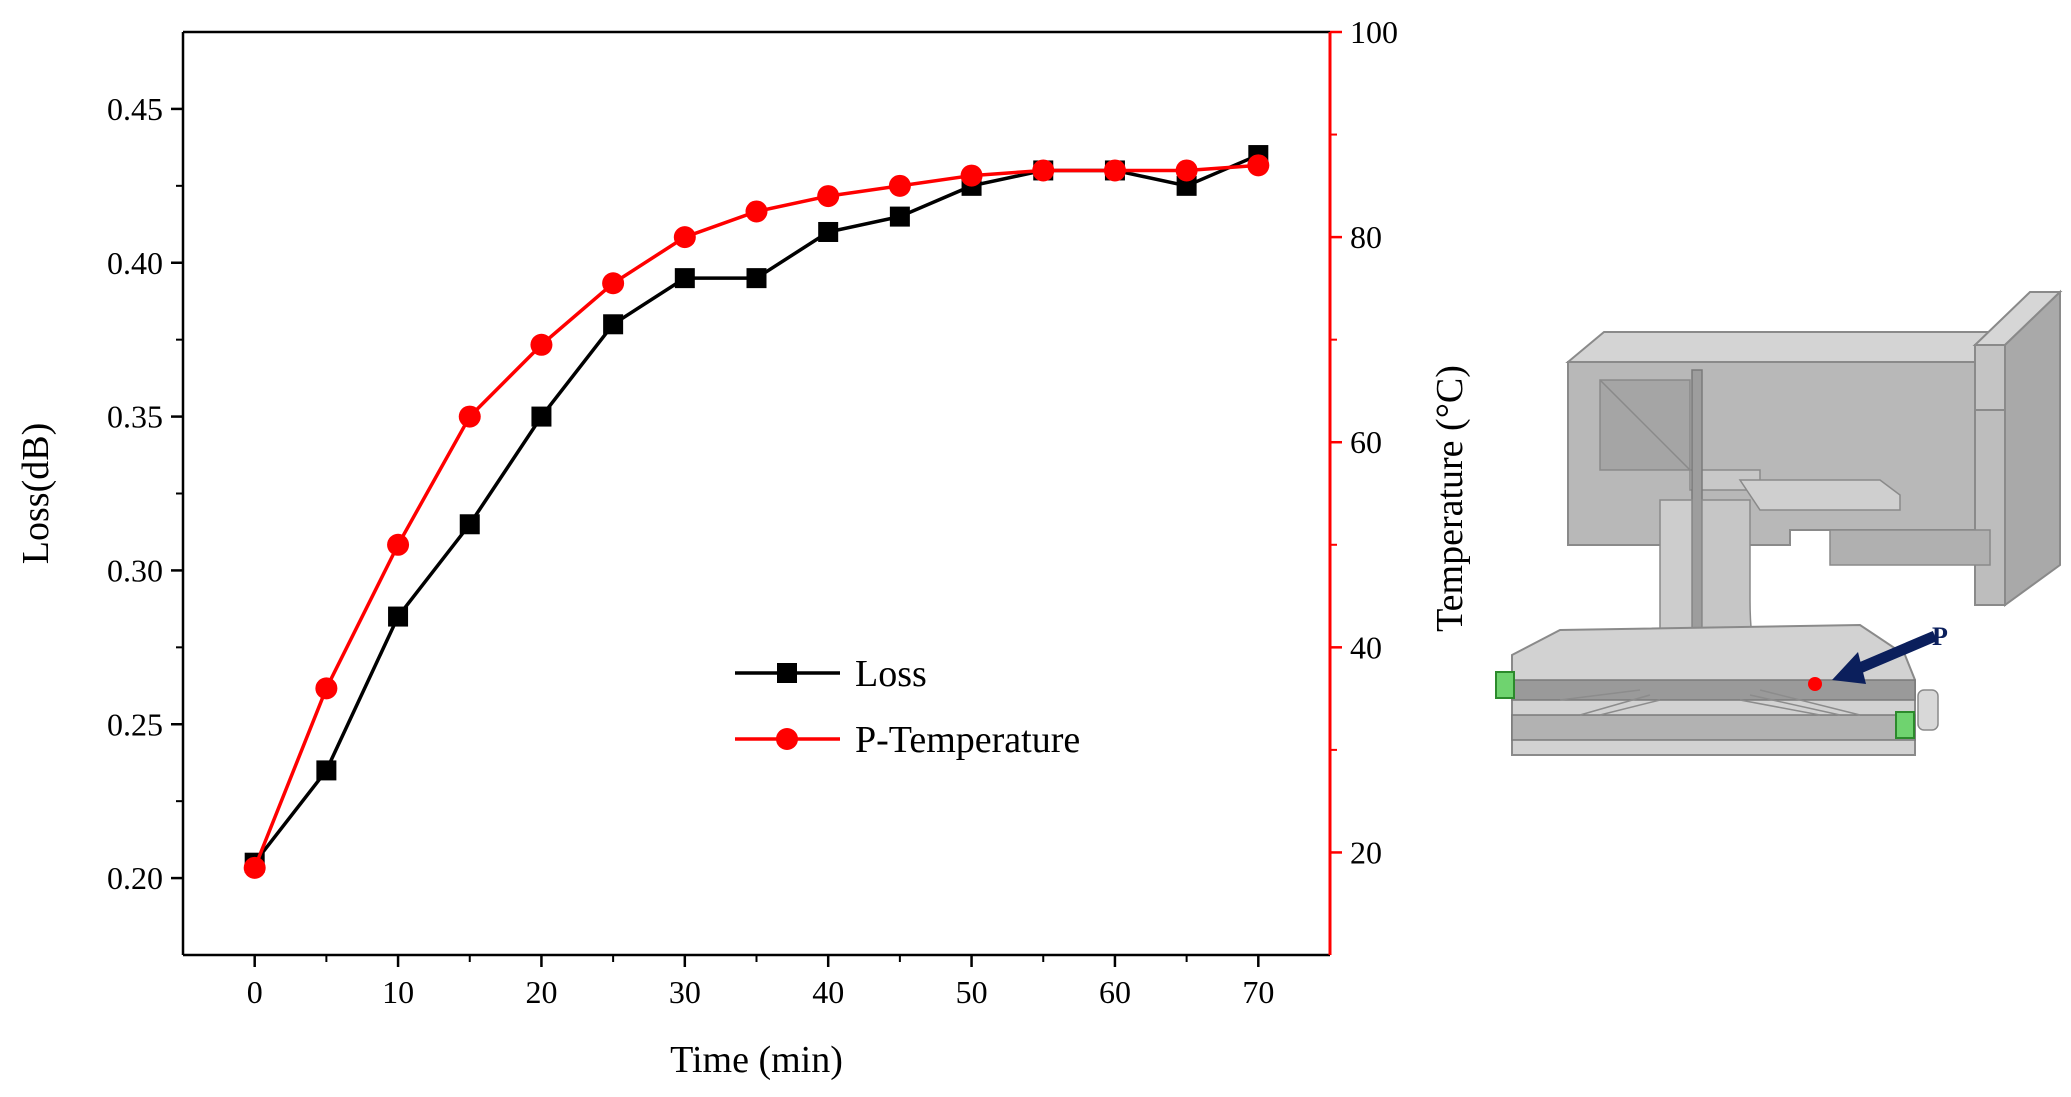 The width and height of the screenshot is (2071, 1097). What do you see at coordinates (787, 673) in the screenshot?
I see `legend-marker-square` at bounding box center [787, 673].